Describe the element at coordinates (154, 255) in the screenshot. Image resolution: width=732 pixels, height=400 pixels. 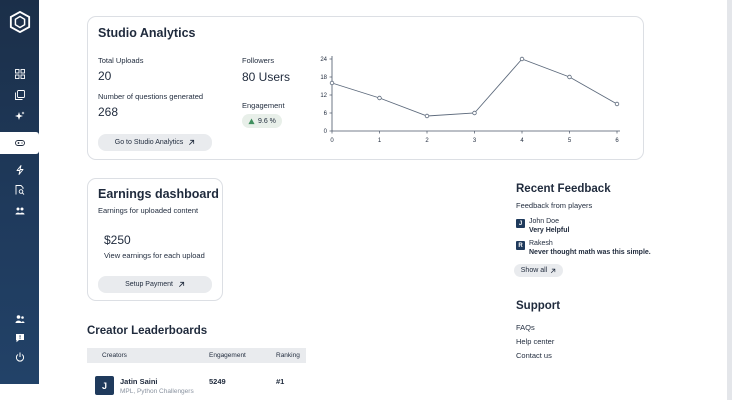
I see `earnings-note: View earnings for each upload` at that location.